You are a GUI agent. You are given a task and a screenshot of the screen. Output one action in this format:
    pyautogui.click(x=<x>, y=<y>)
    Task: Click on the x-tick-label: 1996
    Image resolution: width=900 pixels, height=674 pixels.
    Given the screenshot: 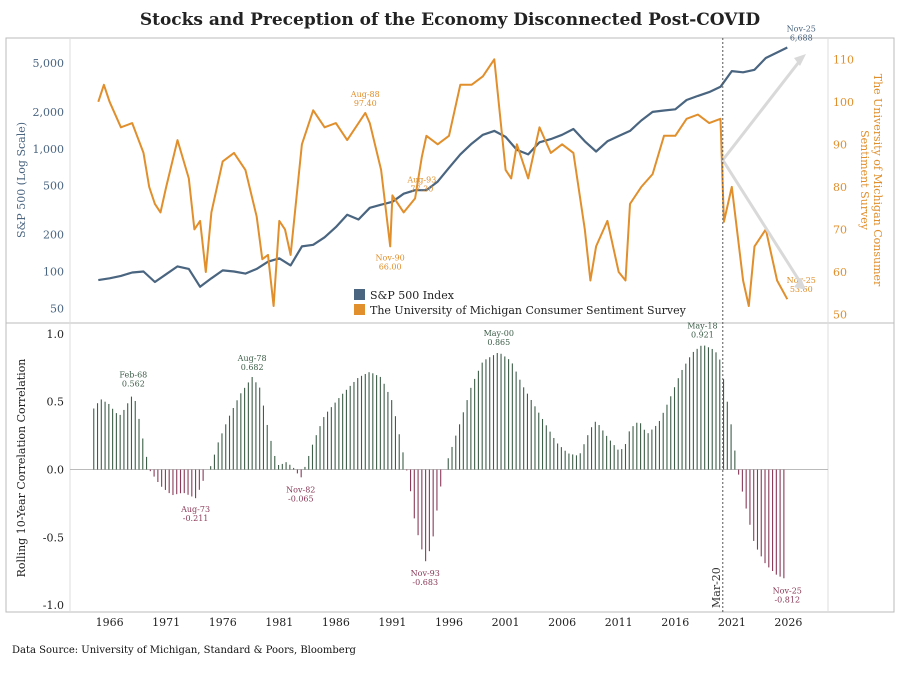 What is the action you would take?
    pyautogui.click(x=449, y=622)
    